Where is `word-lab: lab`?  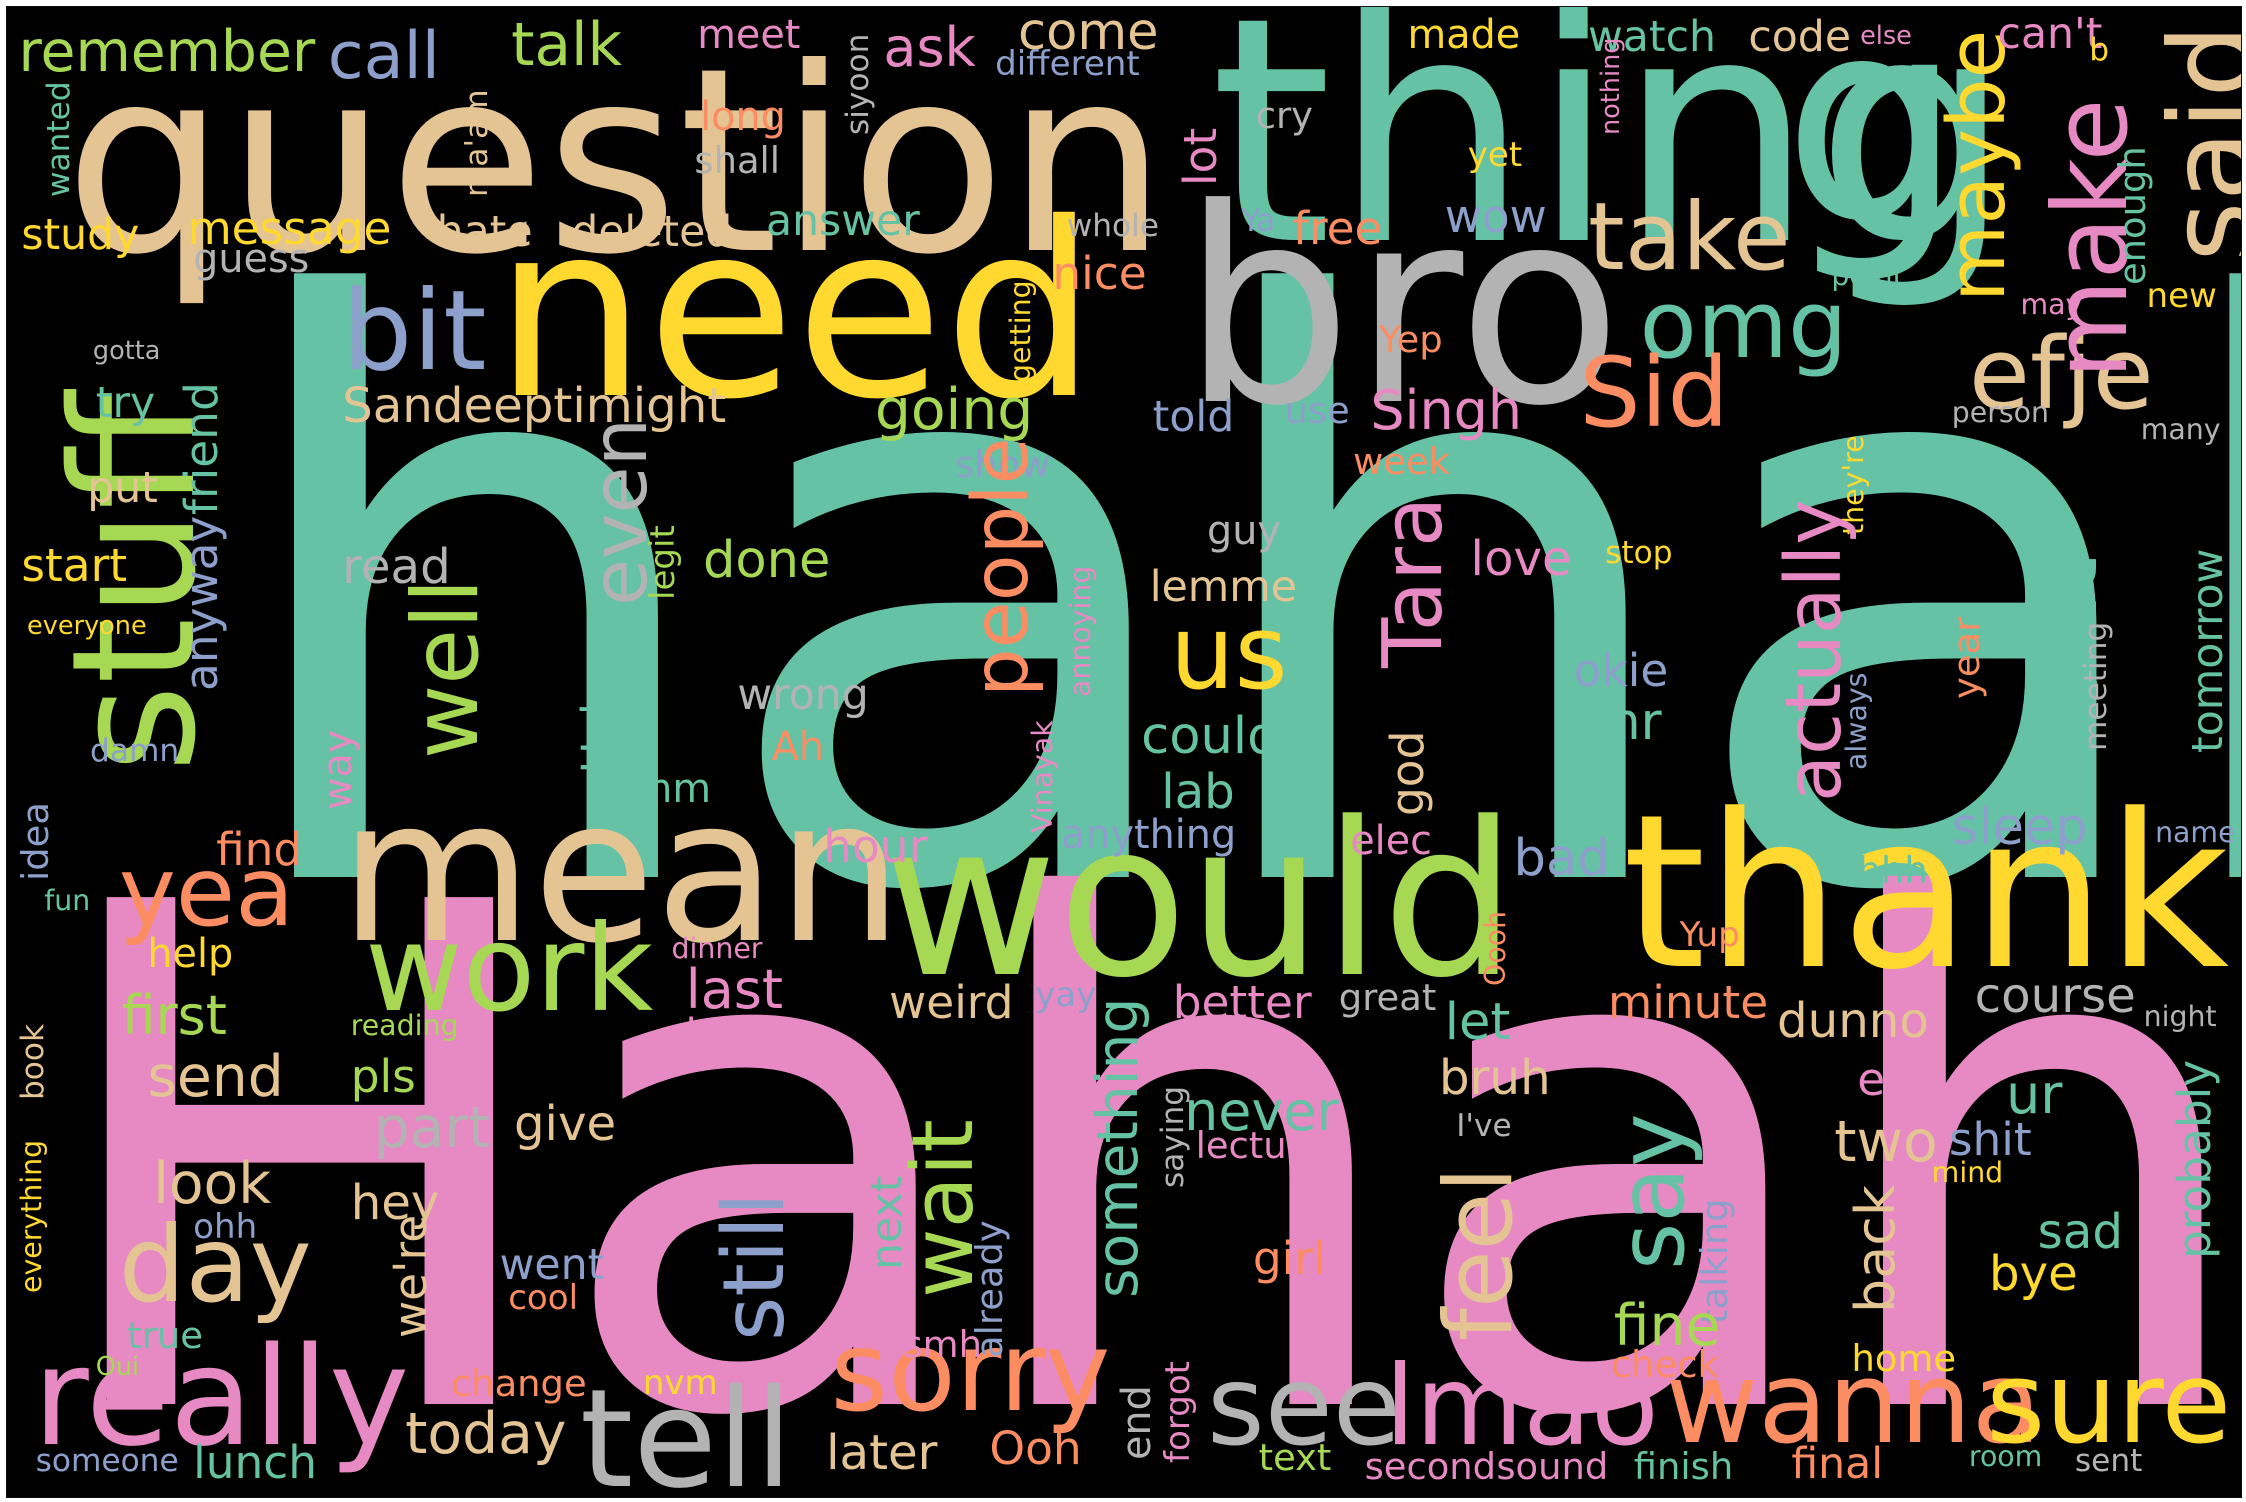 word-lab: lab is located at coordinates (1198, 791).